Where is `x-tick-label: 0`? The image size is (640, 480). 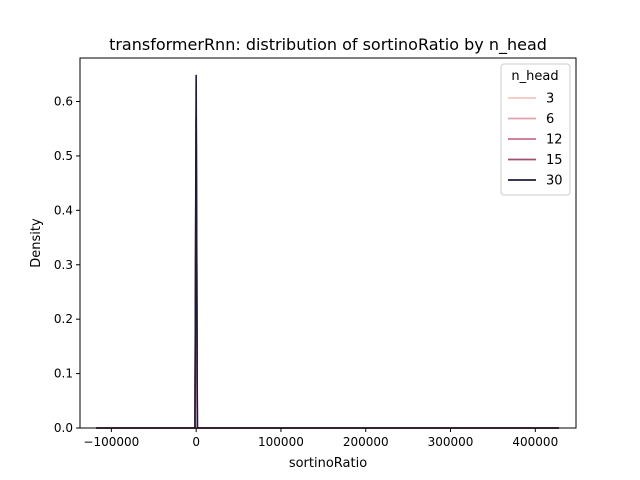
x-tick-label: 0 is located at coordinates (196, 442).